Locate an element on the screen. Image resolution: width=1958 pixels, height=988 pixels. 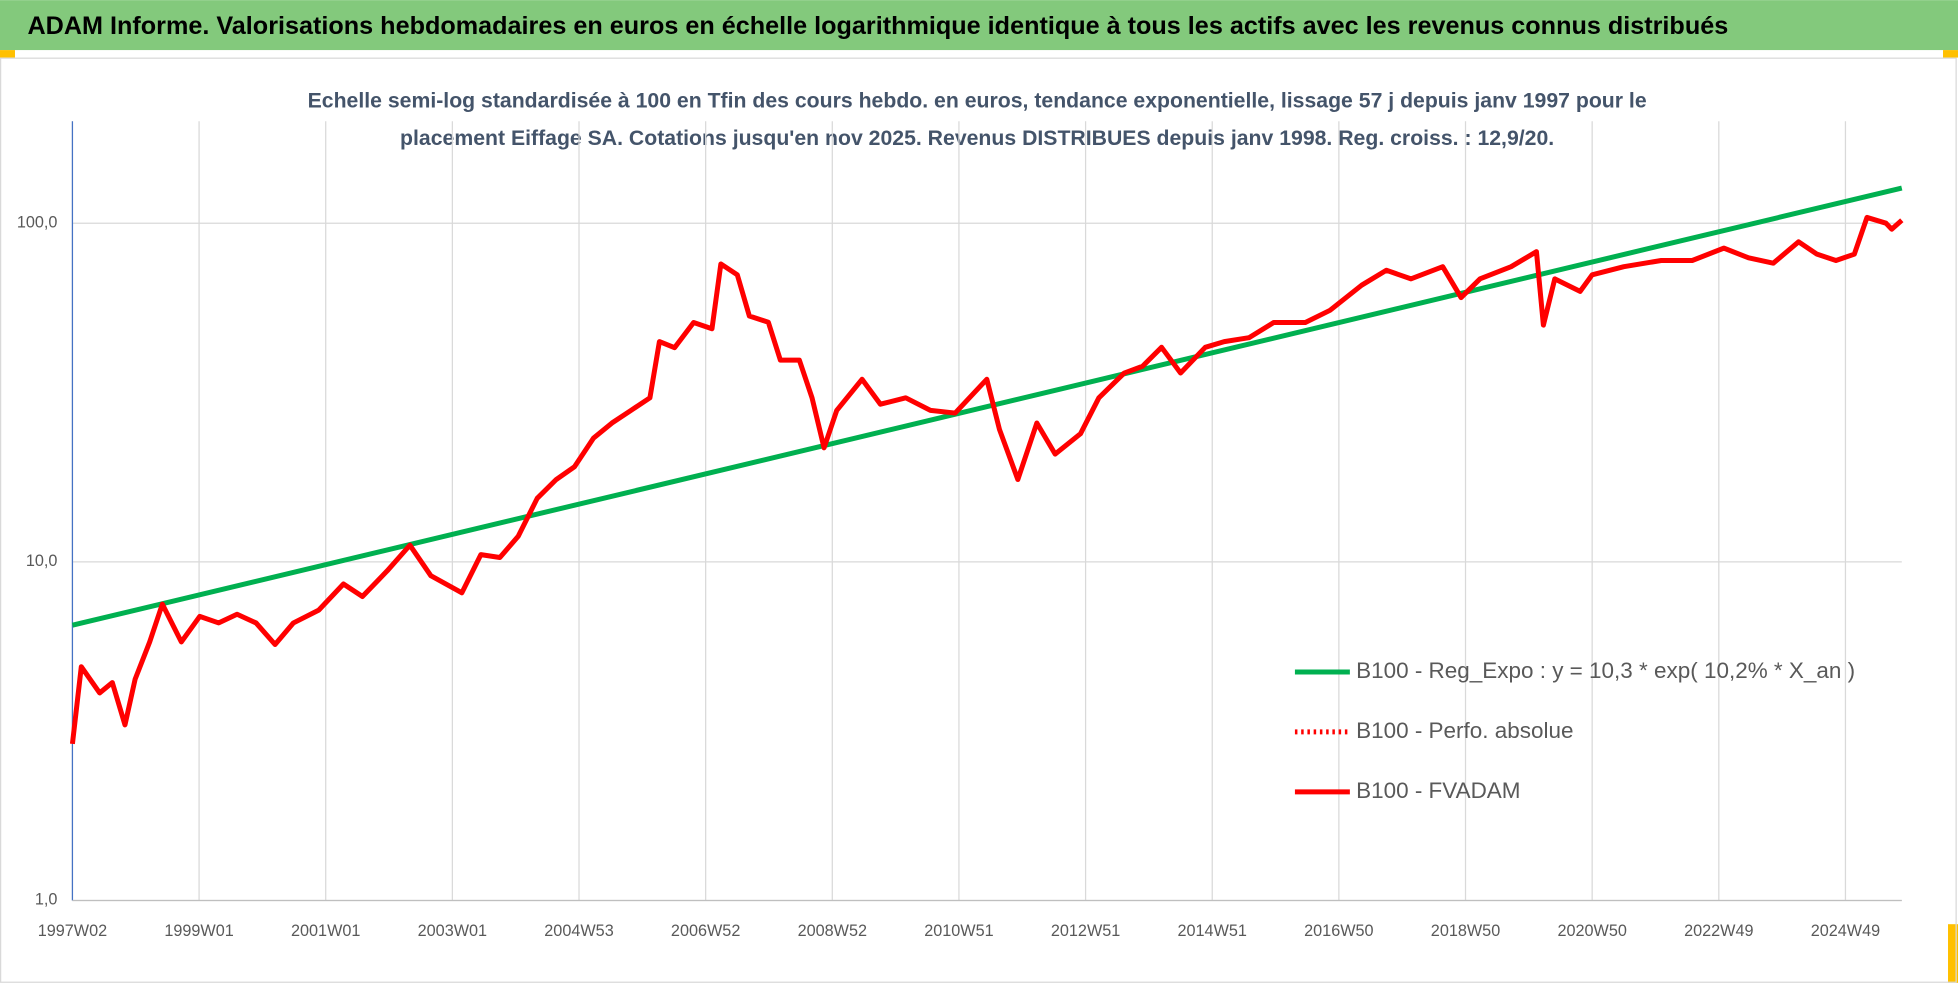
x-tick-label: 2008W52 is located at coordinates (832, 931).